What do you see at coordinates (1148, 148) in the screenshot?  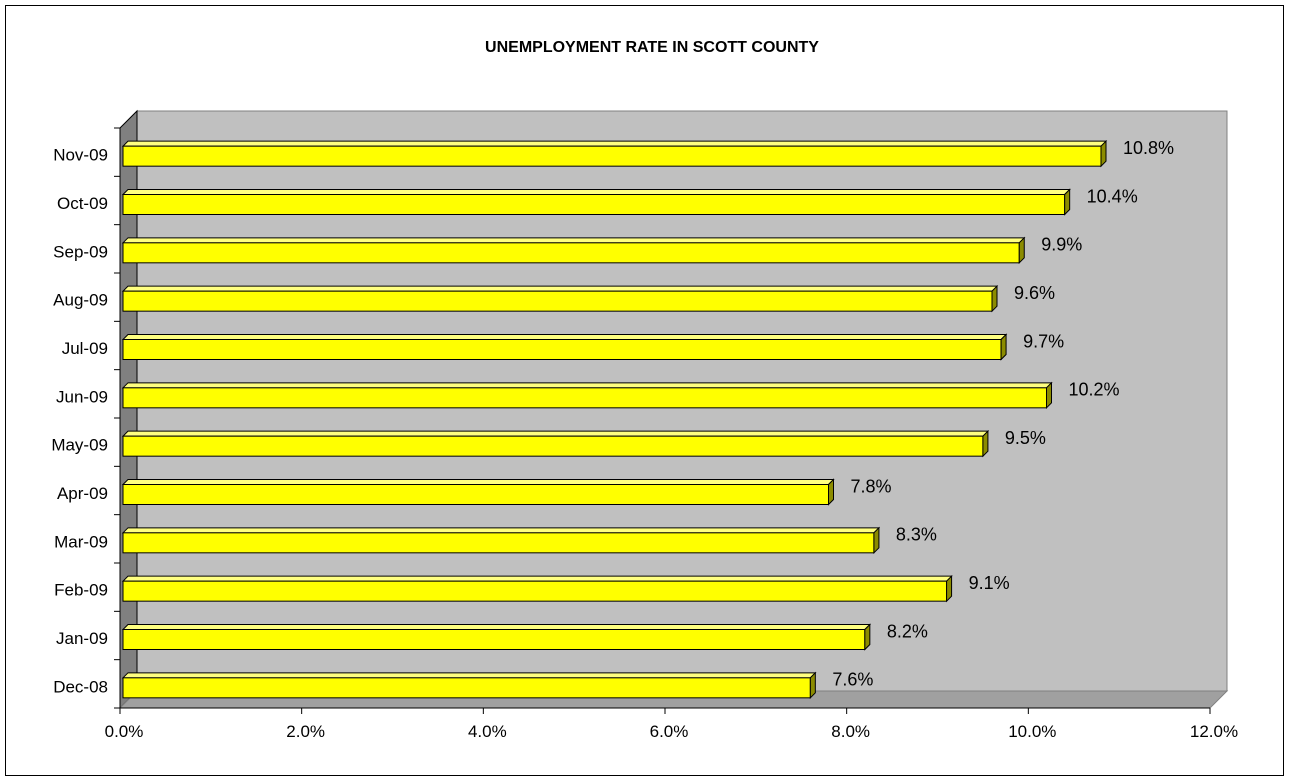 I see `data-label: 10.8%` at bounding box center [1148, 148].